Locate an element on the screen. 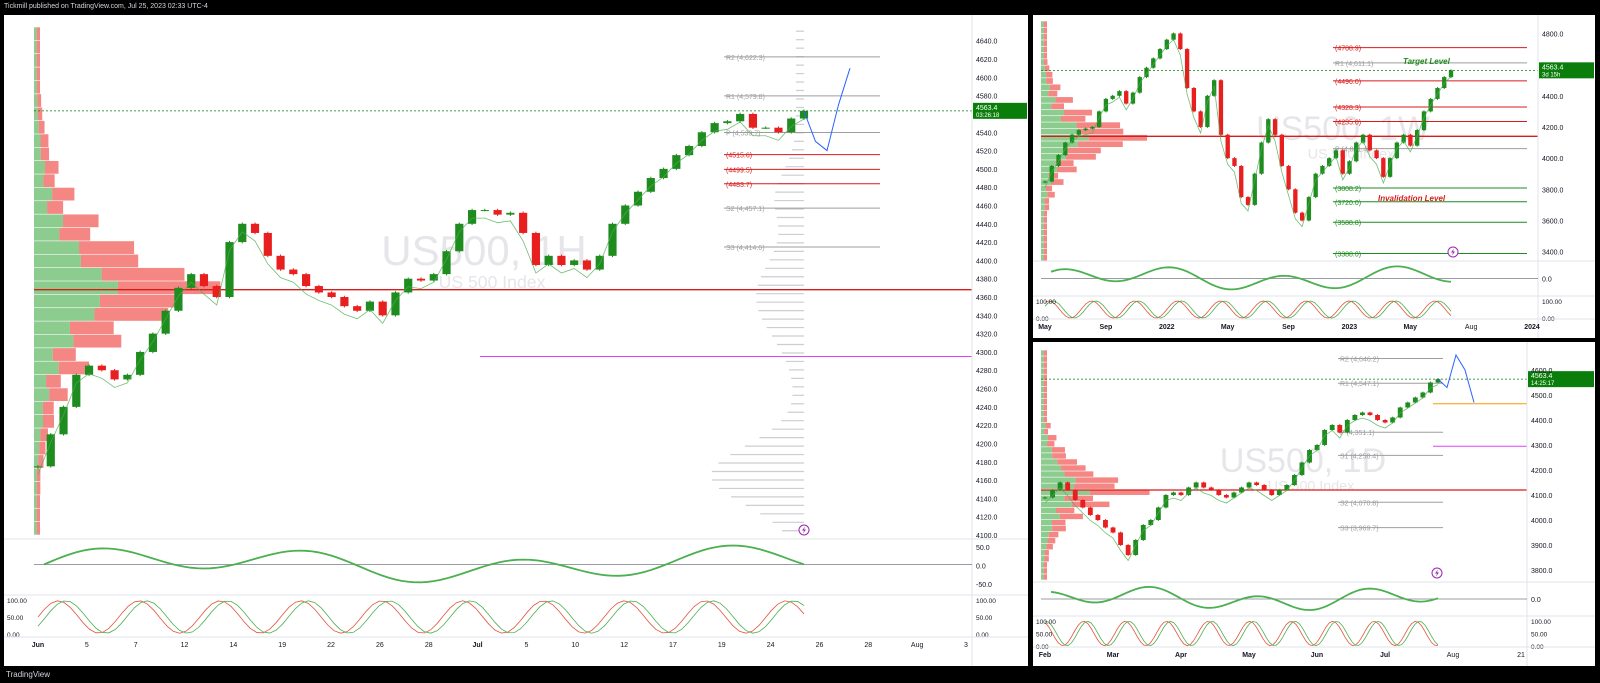 The height and width of the screenshot is (683, 1600). time-axis-label: 5 is located at coordinates (526, 645).